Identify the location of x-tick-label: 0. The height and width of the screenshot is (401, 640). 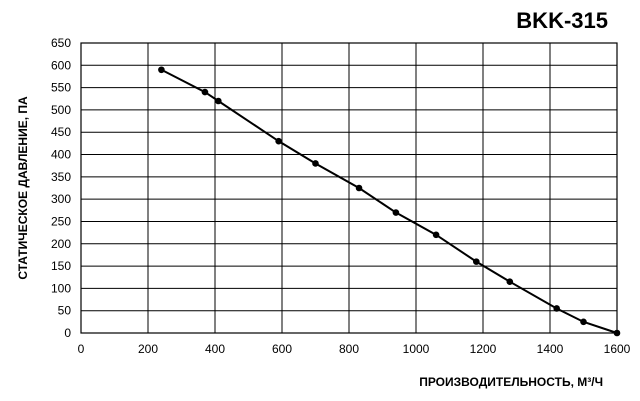
(81, 349).